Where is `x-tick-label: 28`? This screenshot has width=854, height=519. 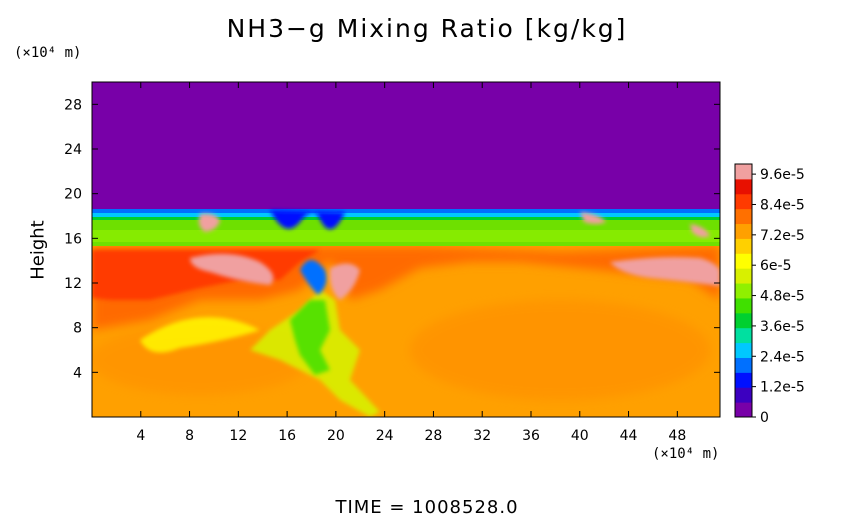
x-tick-label: 28 is located at coordinates (434, 436).